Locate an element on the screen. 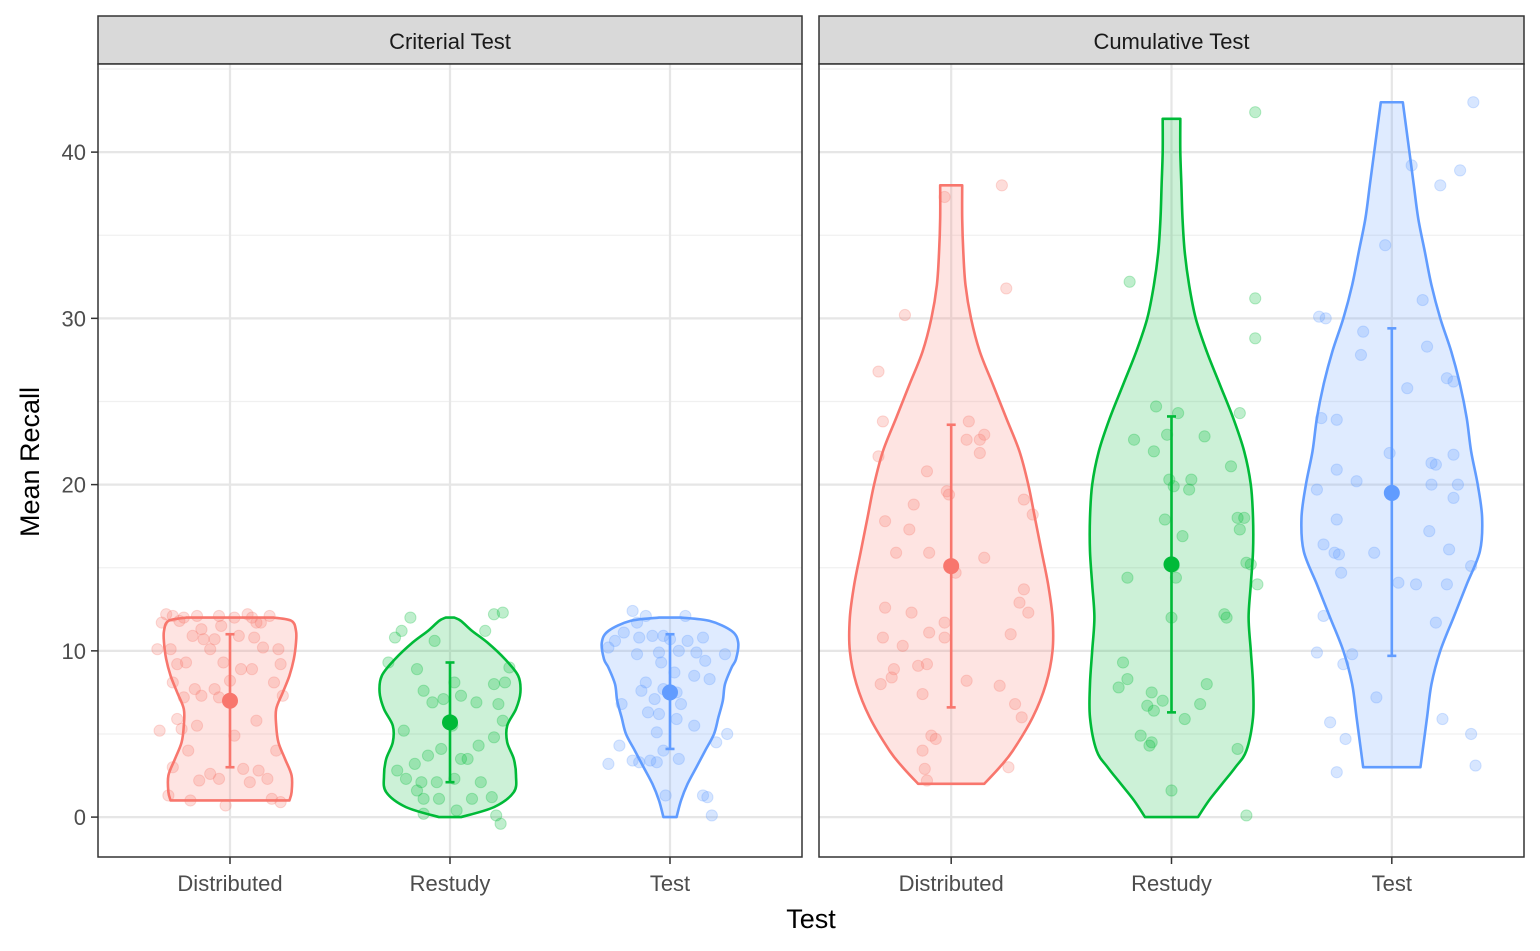  facet-strip-label: Cumulative Test is located at coordinates (1171, 41).